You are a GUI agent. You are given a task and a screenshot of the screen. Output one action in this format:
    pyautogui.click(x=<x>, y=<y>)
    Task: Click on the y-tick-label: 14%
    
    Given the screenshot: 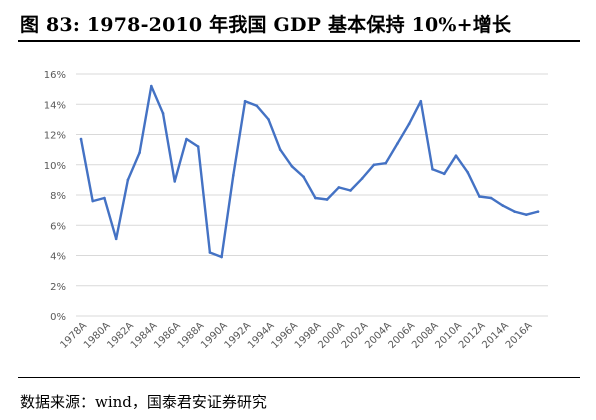 What is the action you would take?
    pyautogui.click(x=55, y=105)
    